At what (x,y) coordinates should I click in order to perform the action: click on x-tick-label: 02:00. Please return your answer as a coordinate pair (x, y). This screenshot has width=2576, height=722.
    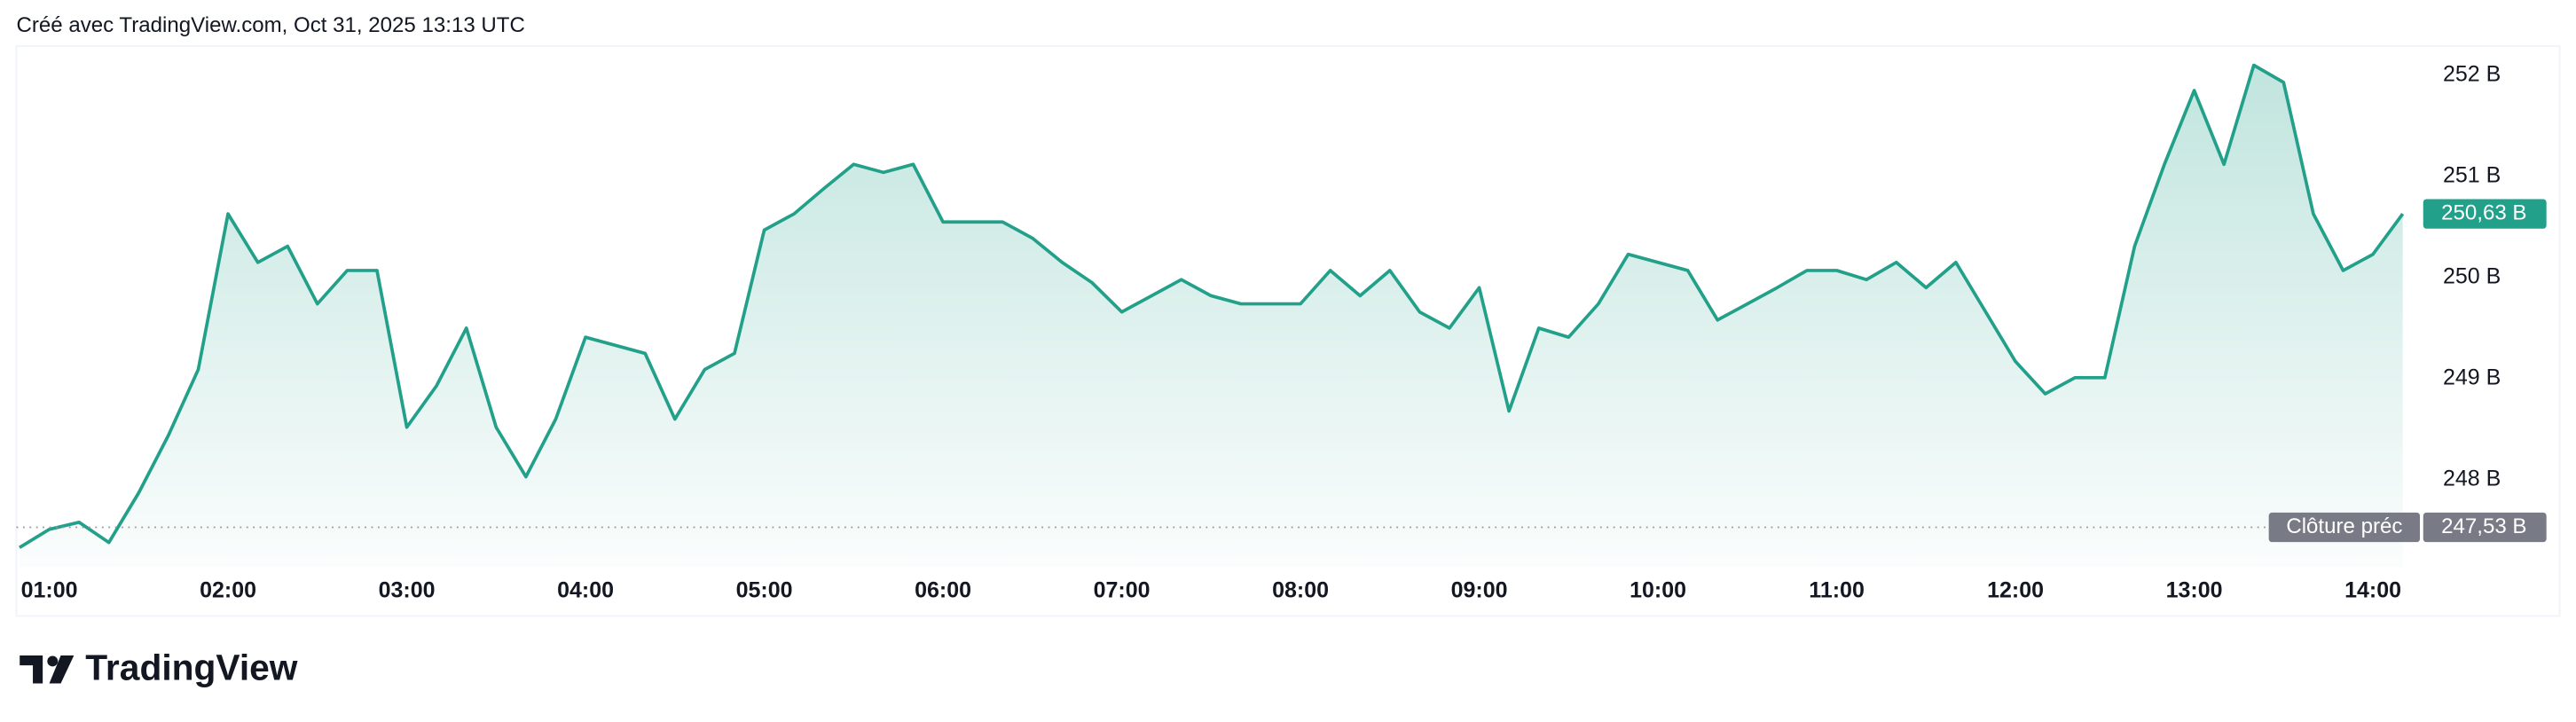
    Looking at the image, I should click on (228, 589).